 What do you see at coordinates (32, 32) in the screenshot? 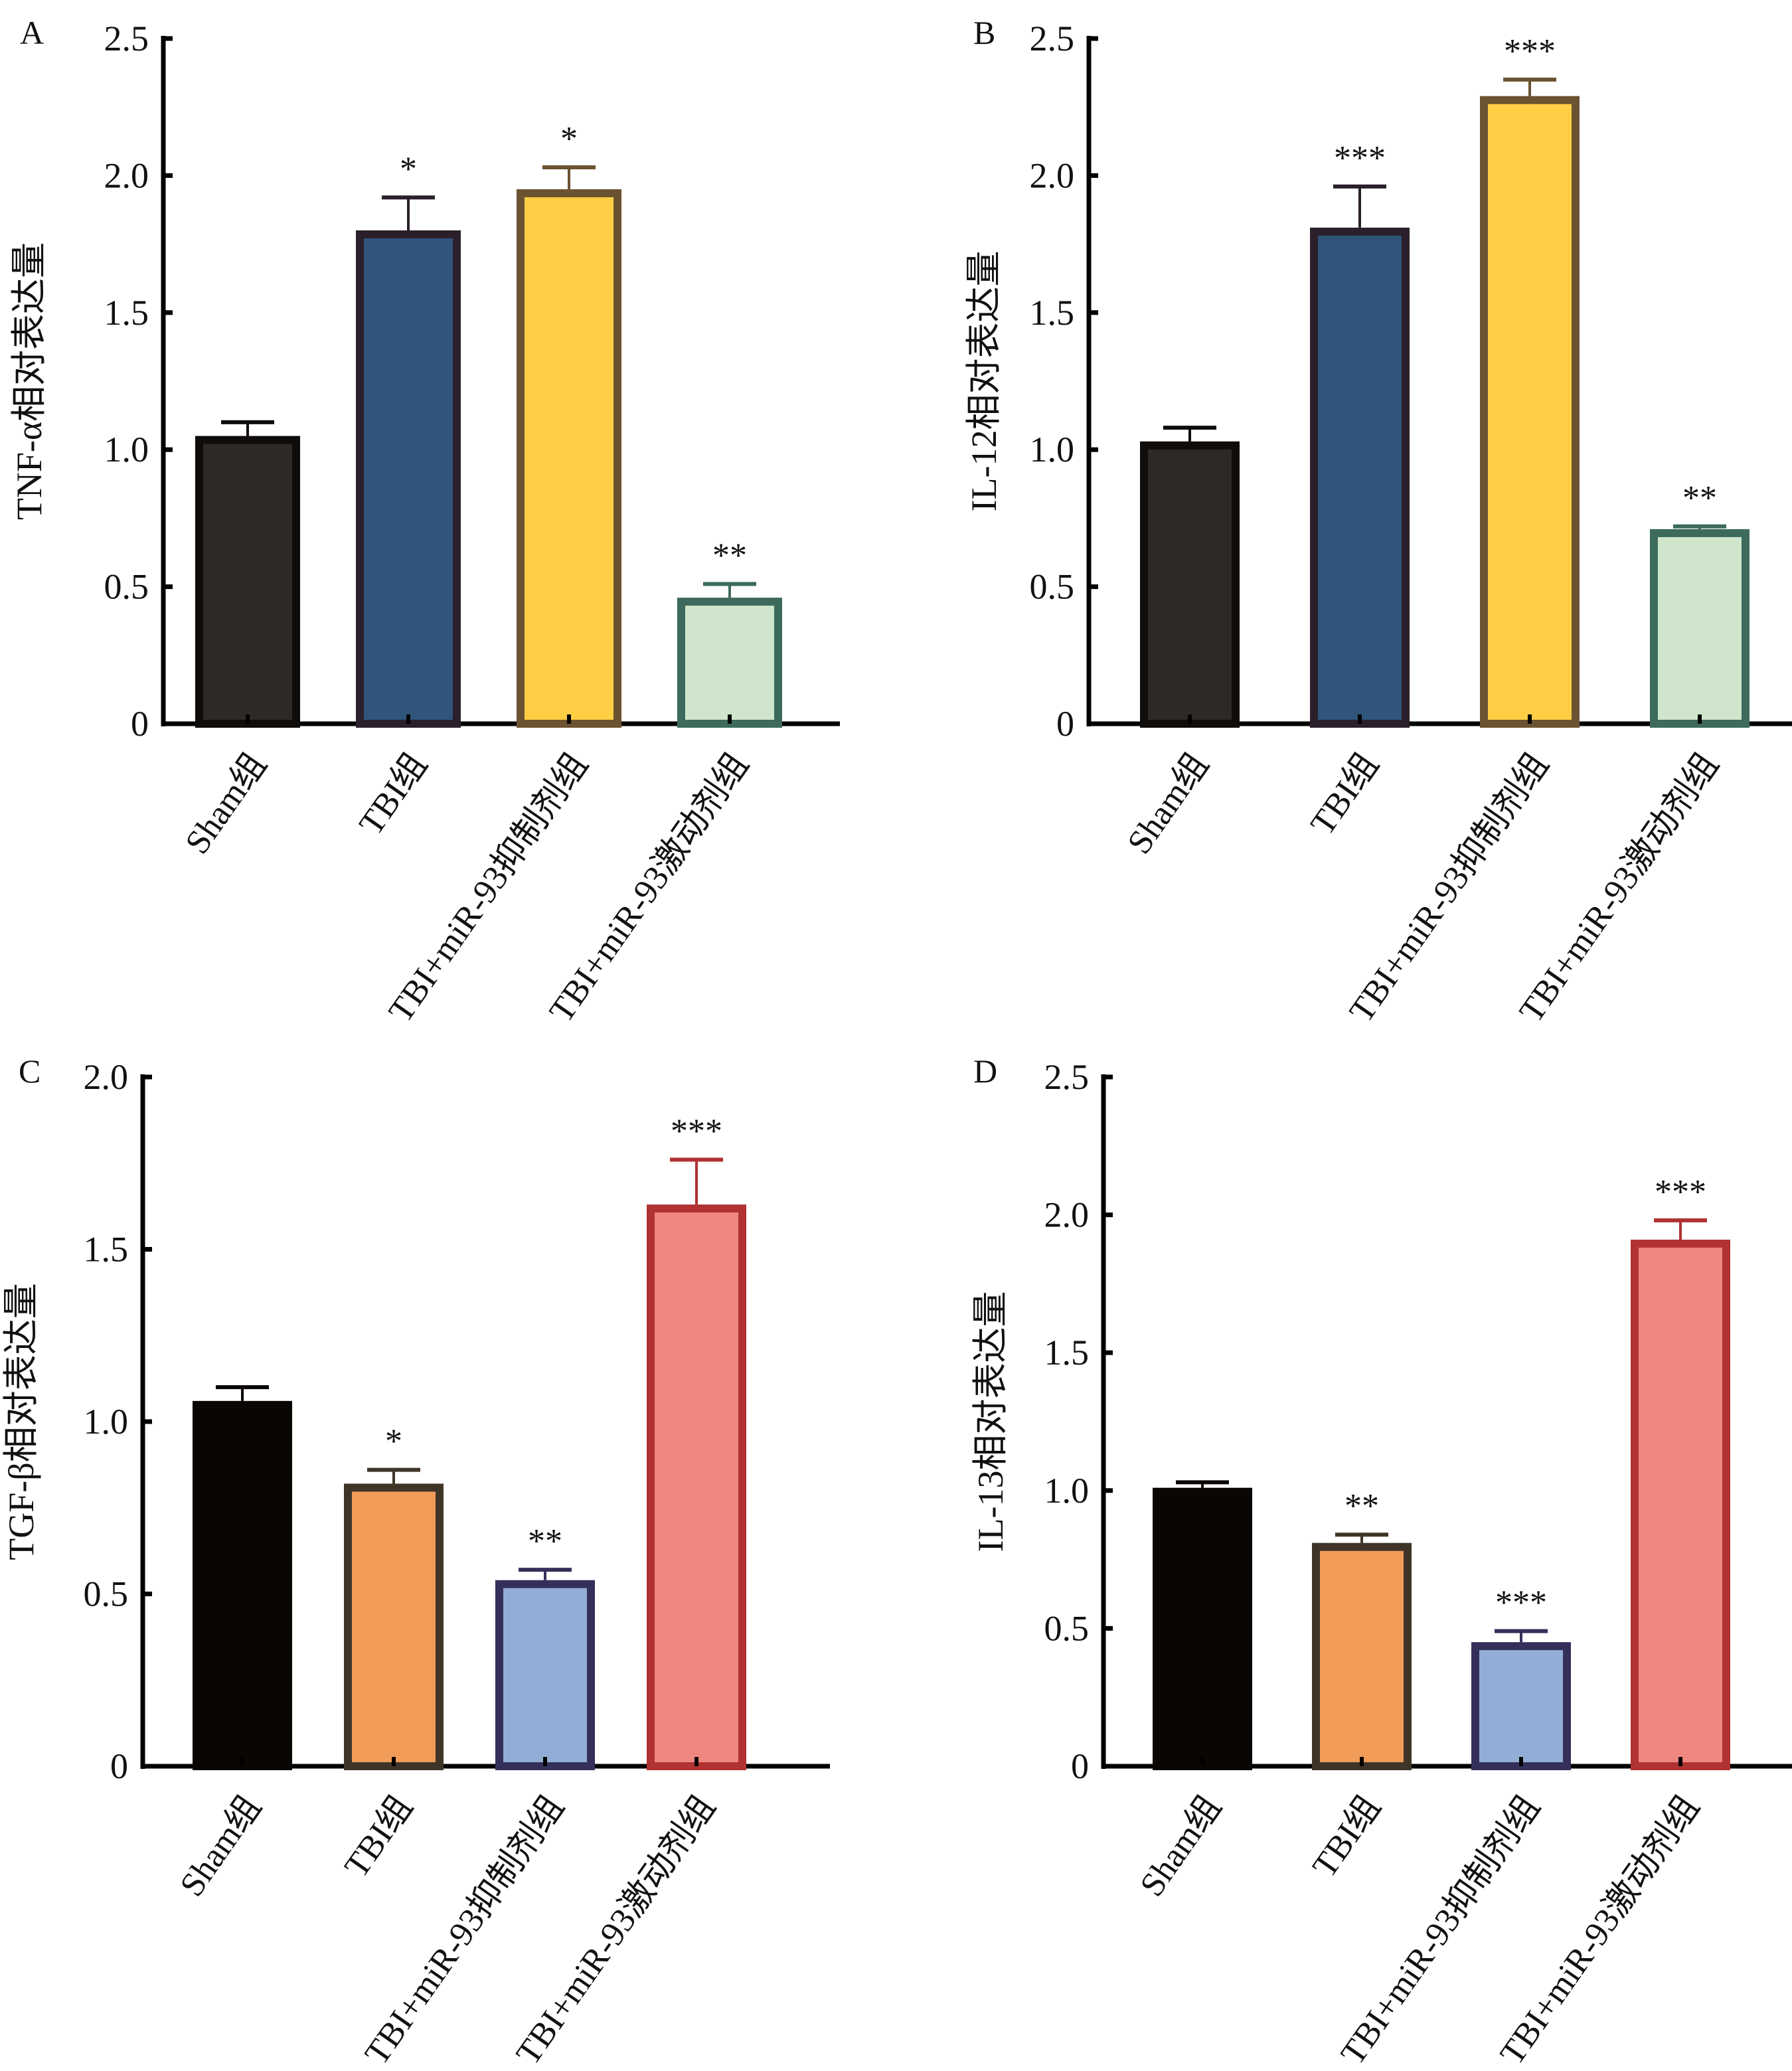
I see `panel-letter: A` at bounding box center [32, 32].